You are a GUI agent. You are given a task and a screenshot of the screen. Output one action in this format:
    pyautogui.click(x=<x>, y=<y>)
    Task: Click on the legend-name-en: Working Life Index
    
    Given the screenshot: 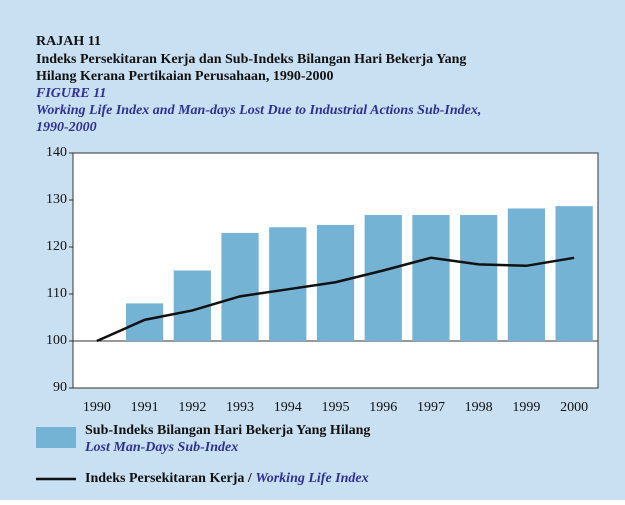 What is the action you would take?
    pyautogui.click(x=311, y=478)
    